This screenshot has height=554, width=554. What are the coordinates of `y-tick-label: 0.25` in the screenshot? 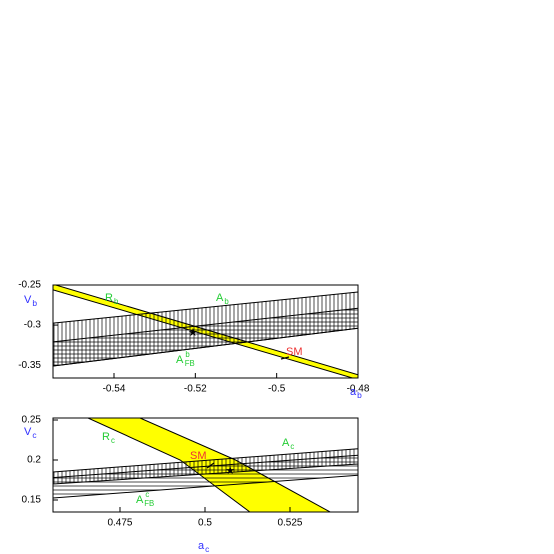 It's located at (32, 420).